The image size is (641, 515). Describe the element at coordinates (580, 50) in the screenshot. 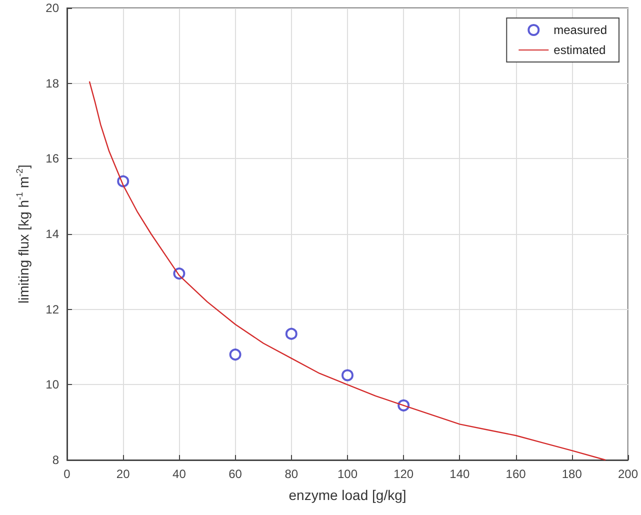

I see `legend-label: estimated` at that location.